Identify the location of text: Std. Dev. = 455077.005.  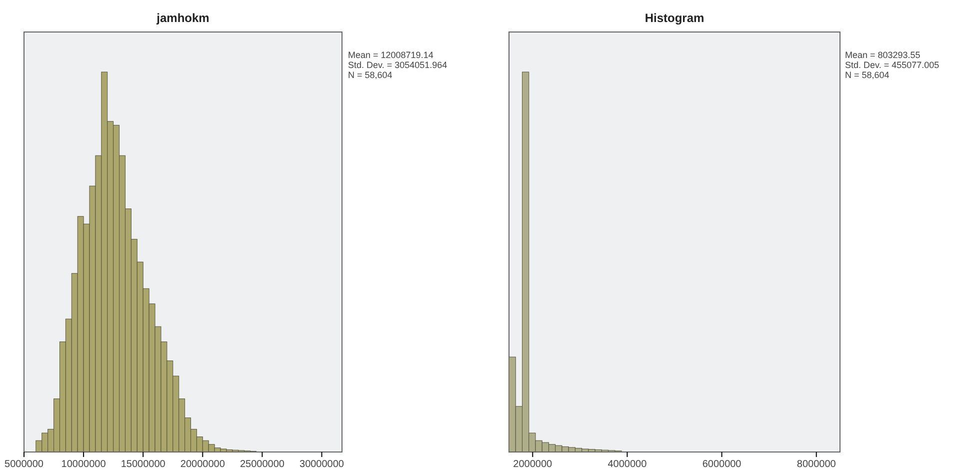
(892, 65).